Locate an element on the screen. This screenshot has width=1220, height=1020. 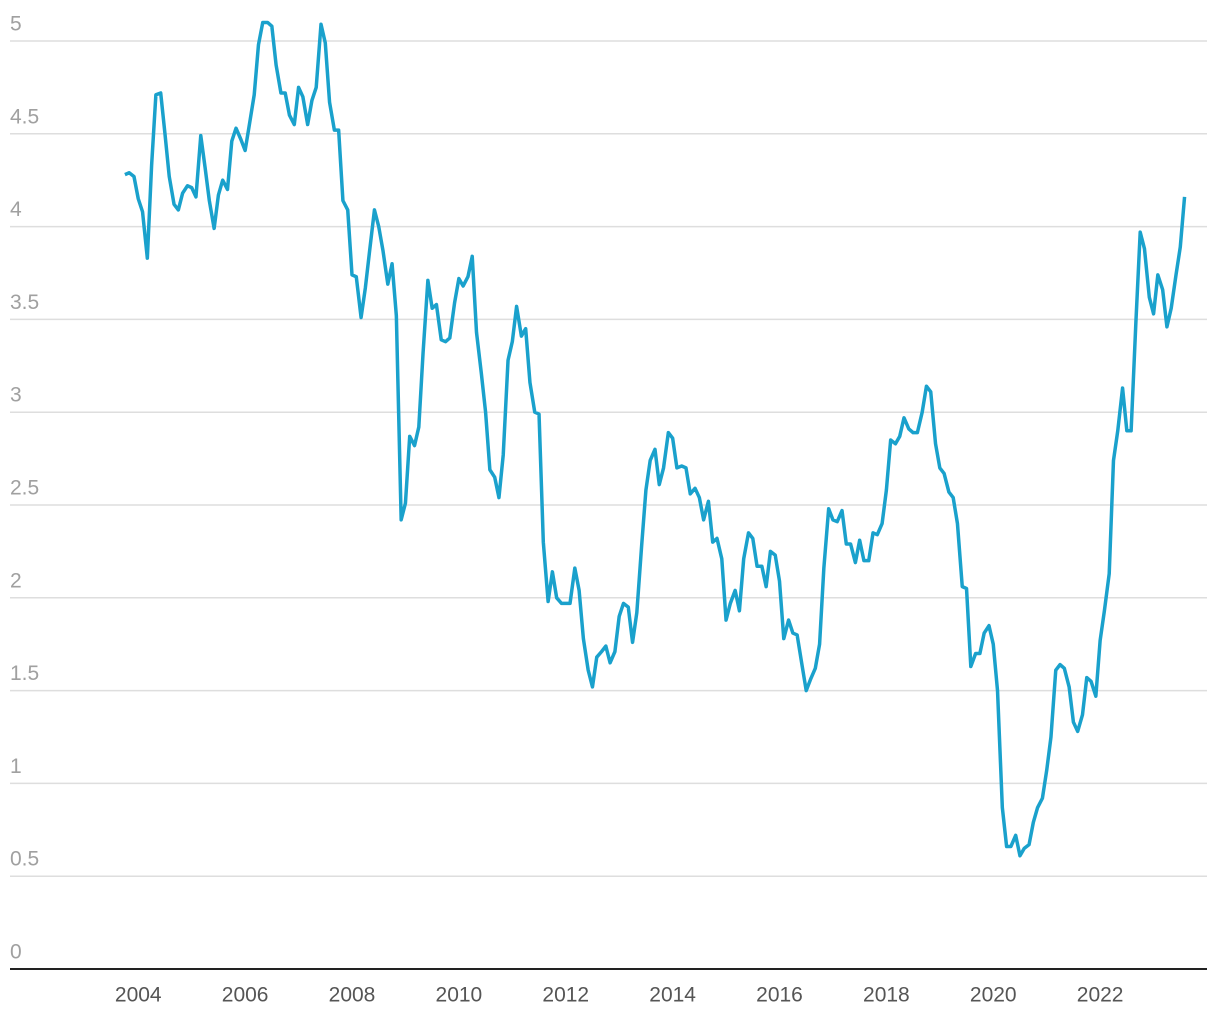
y-tick-label: 4.5 is located at coordinates (24, 116).